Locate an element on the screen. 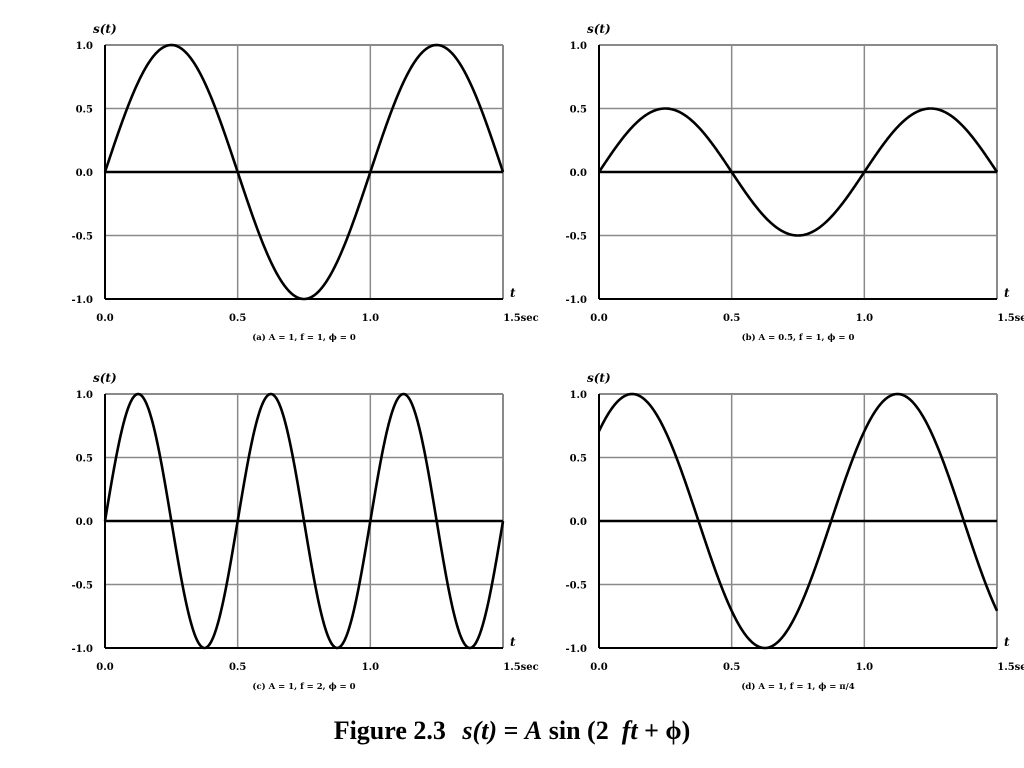 This screenshot has height=768, width=1024. equation-sin: sin (2 is located at coordinates (575, 730).